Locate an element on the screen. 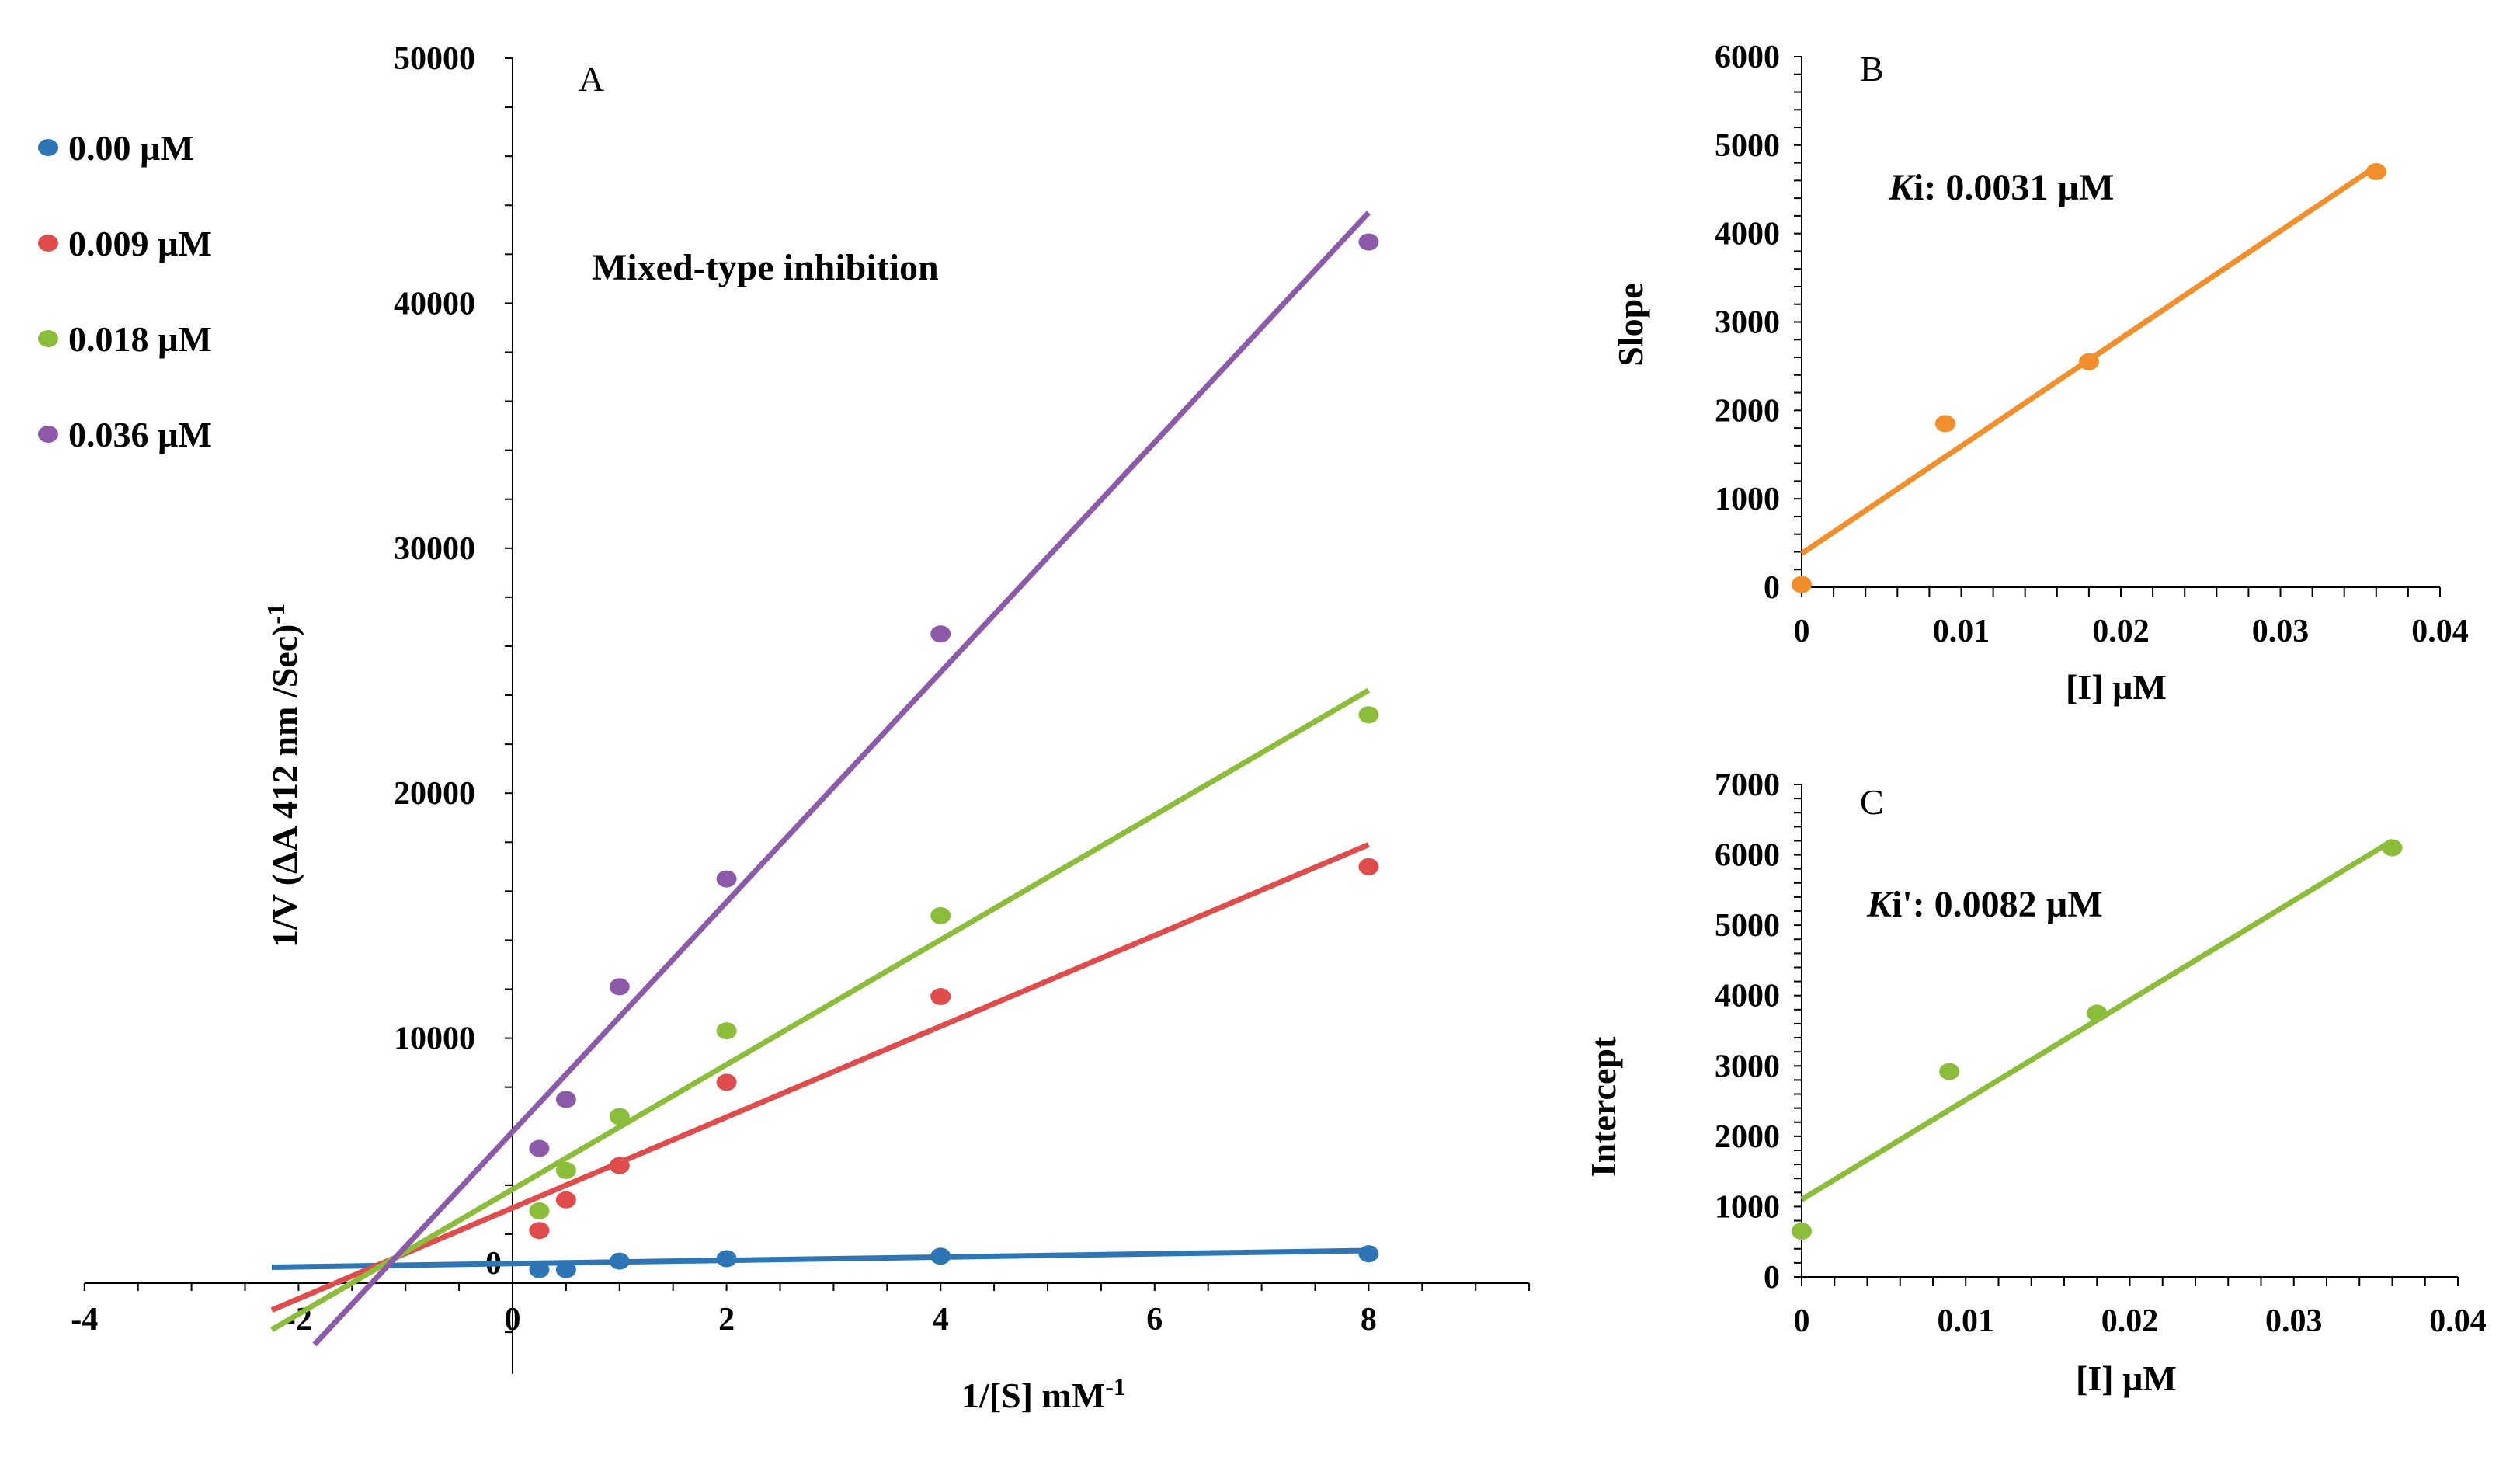 The height and width of the screenshot is (1475, 2520). panel-c-annotation: Ki': 0.0082 µM is located at coordinates (1984, 904).